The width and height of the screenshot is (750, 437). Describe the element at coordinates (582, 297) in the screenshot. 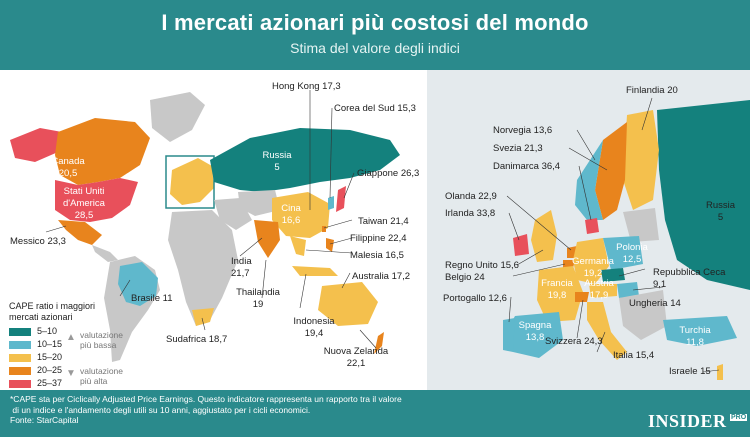

I see `eu-switzerland-shape` at that location.